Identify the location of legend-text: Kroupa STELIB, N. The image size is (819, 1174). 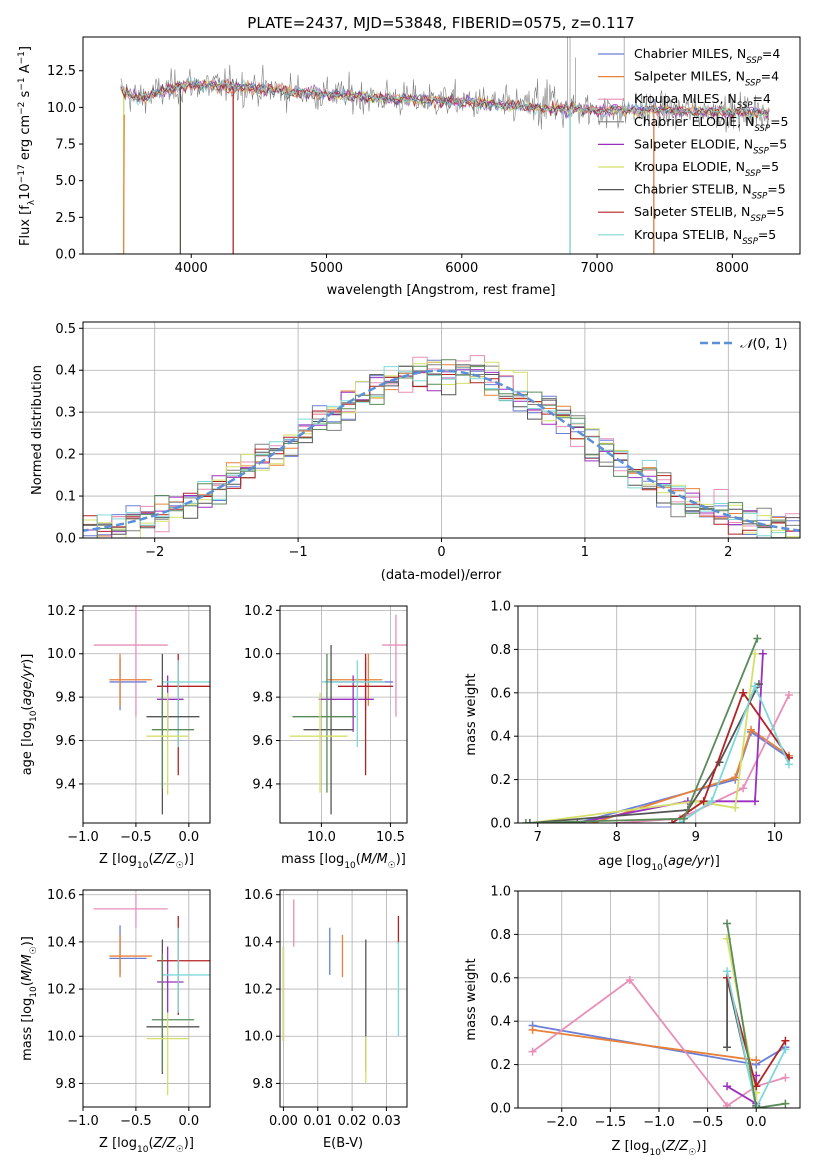
(688, 234).